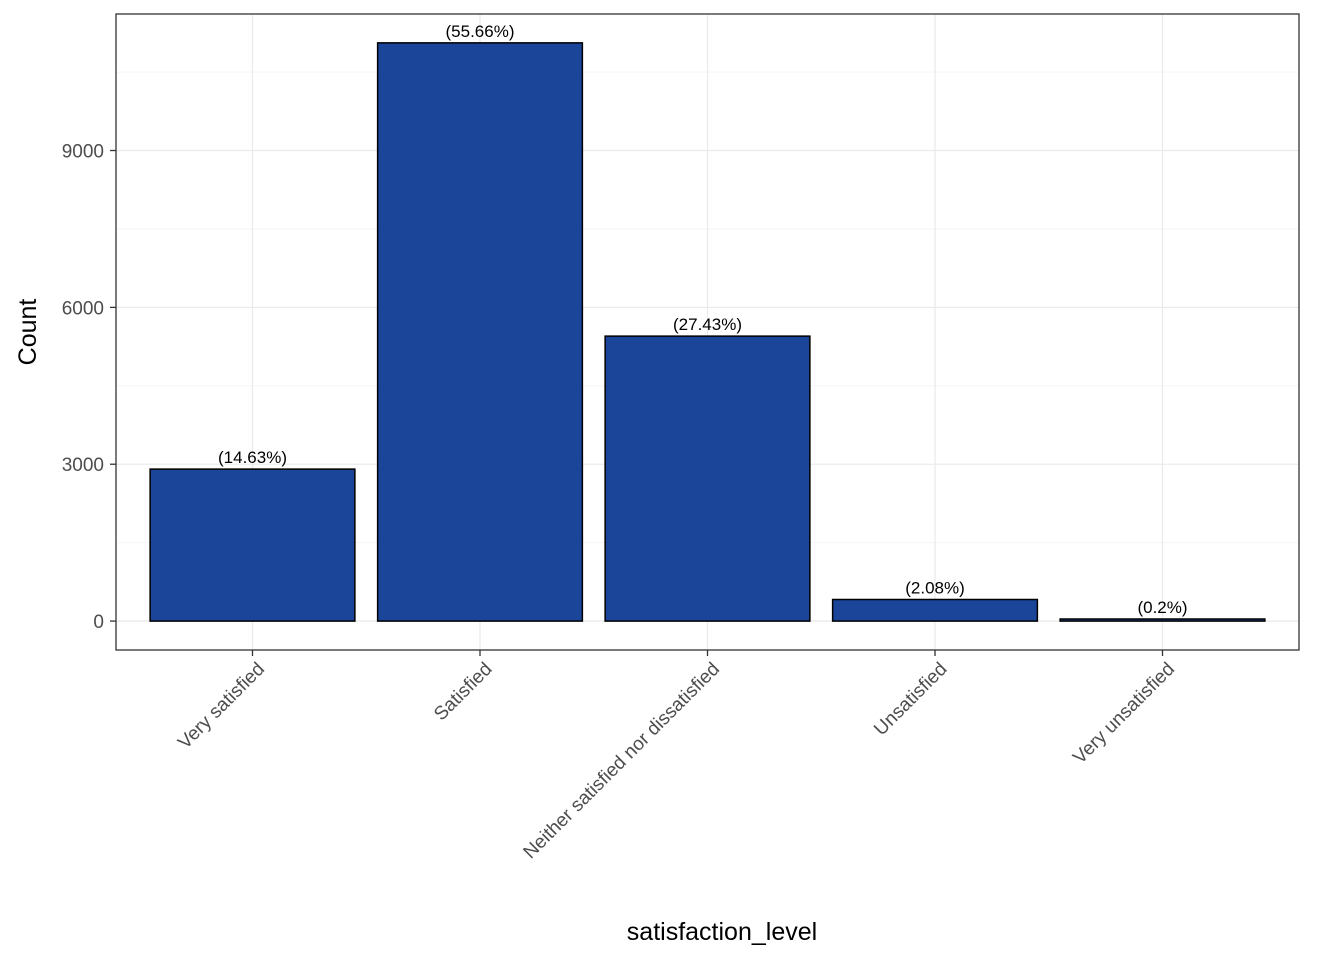  I want to click on y-tick-label: 9000, so click(83, 152).